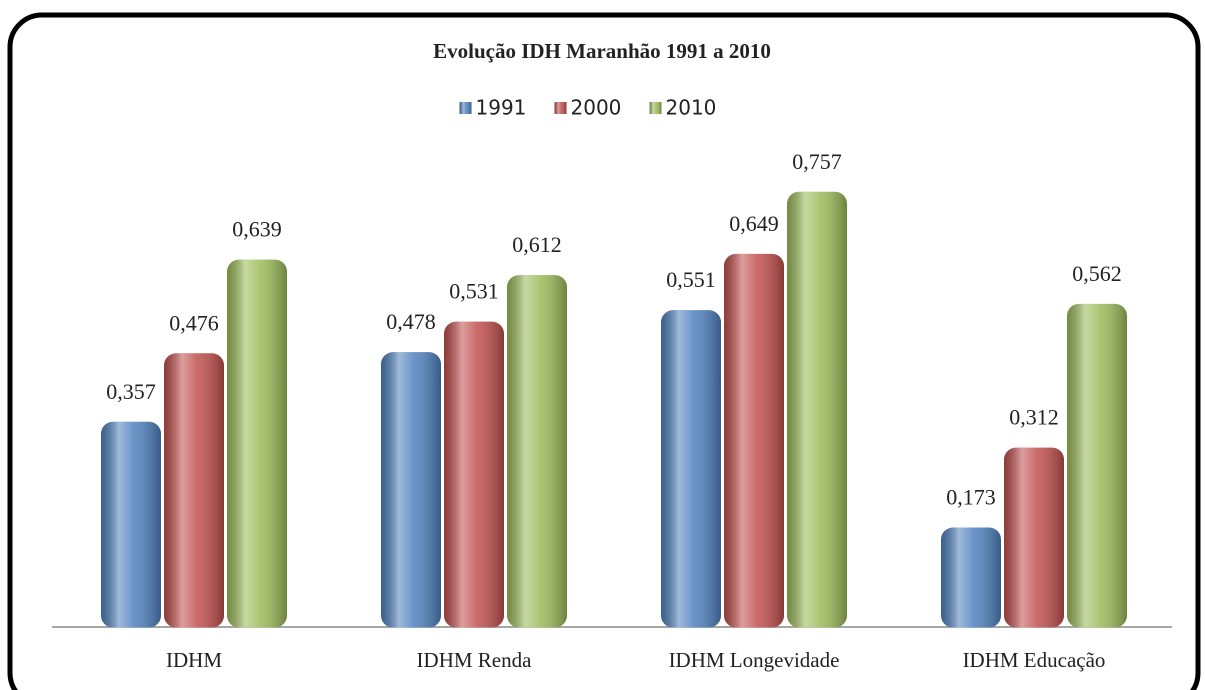 Image resolution: width=1205 pixels, height=690 pixels. Describe the element at coordinates (596, 108) in the screenshot. I see `legend-label: 2000` at that location.